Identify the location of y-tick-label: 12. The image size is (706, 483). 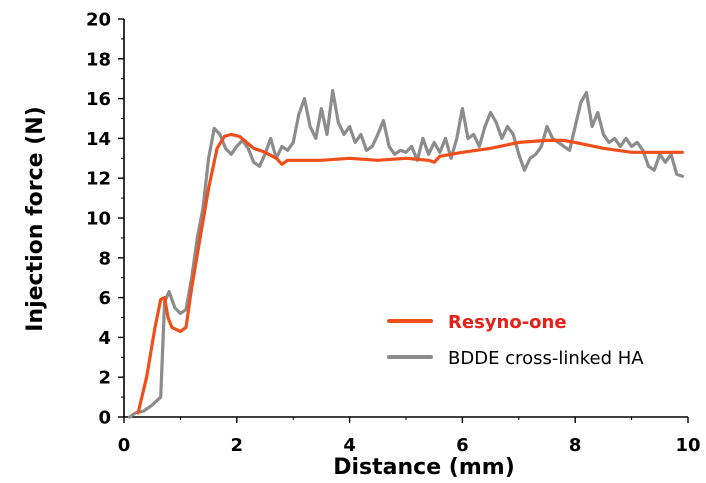
(98, 179).